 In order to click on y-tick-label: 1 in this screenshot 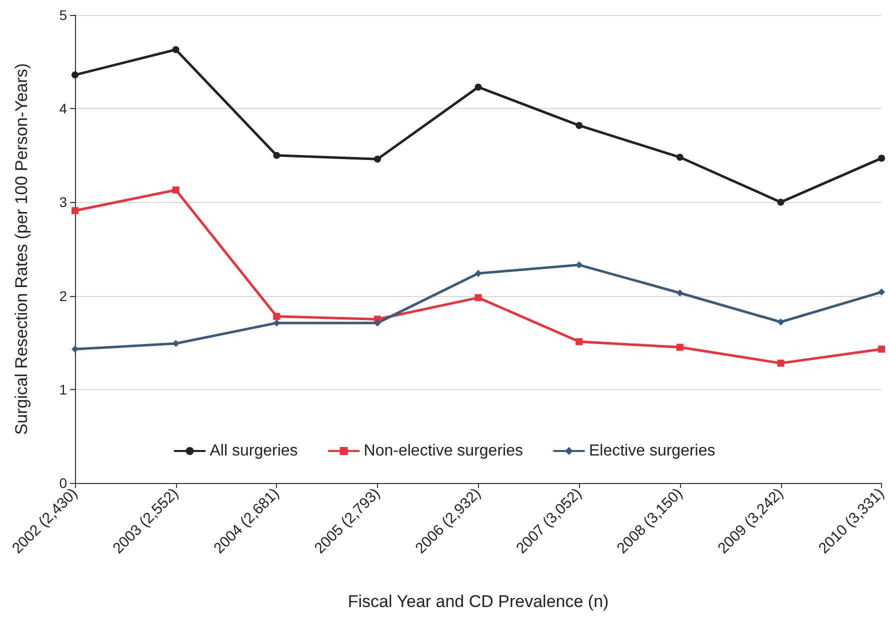, I will do `click(63, 389)`.